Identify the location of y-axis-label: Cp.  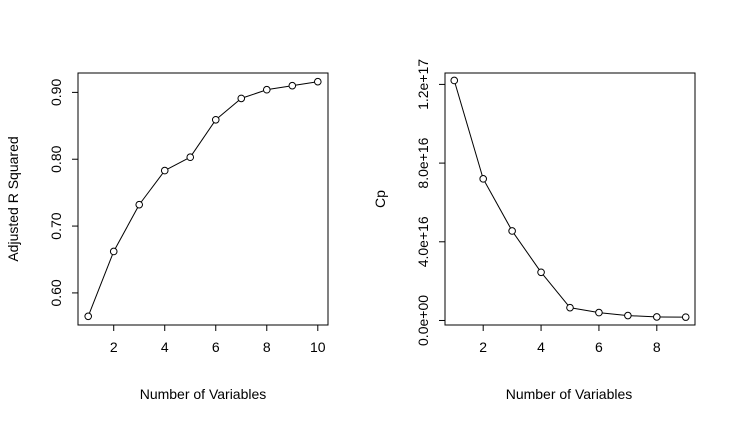
(380, 199).